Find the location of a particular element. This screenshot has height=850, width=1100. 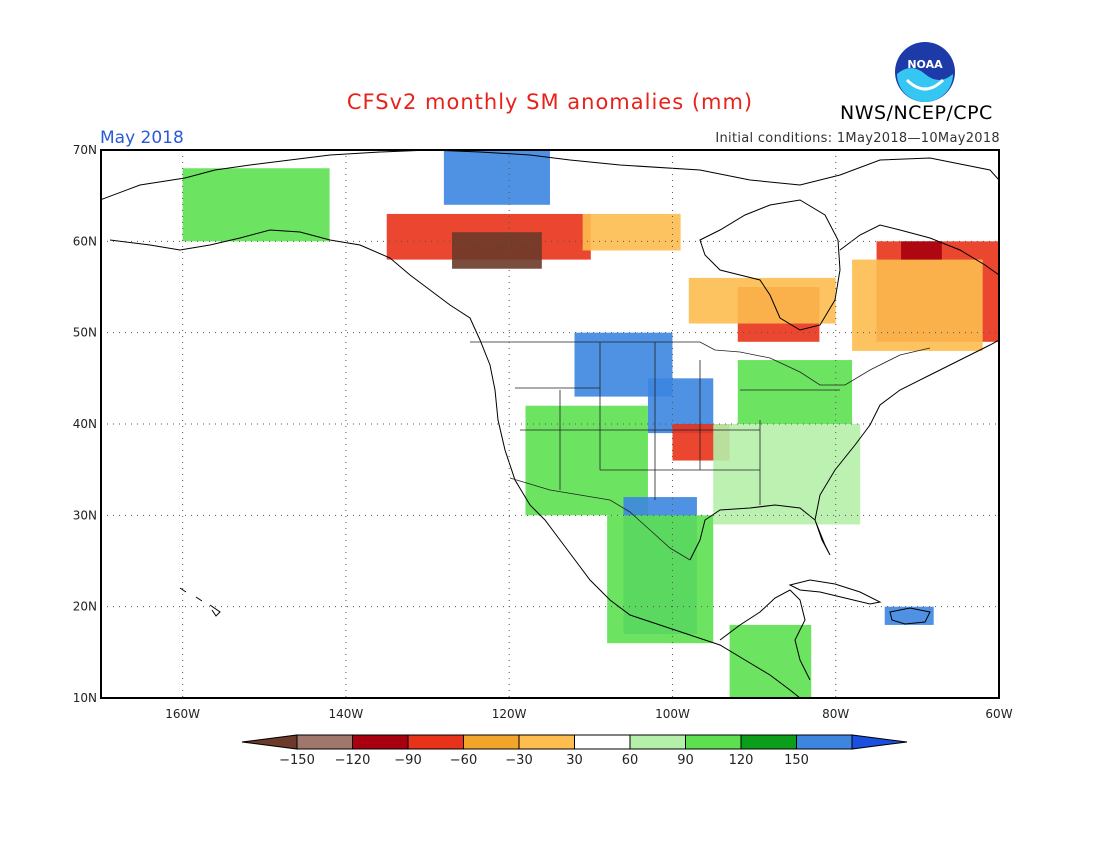

colorbar-label: −120 is located at coordinates (353, 760).